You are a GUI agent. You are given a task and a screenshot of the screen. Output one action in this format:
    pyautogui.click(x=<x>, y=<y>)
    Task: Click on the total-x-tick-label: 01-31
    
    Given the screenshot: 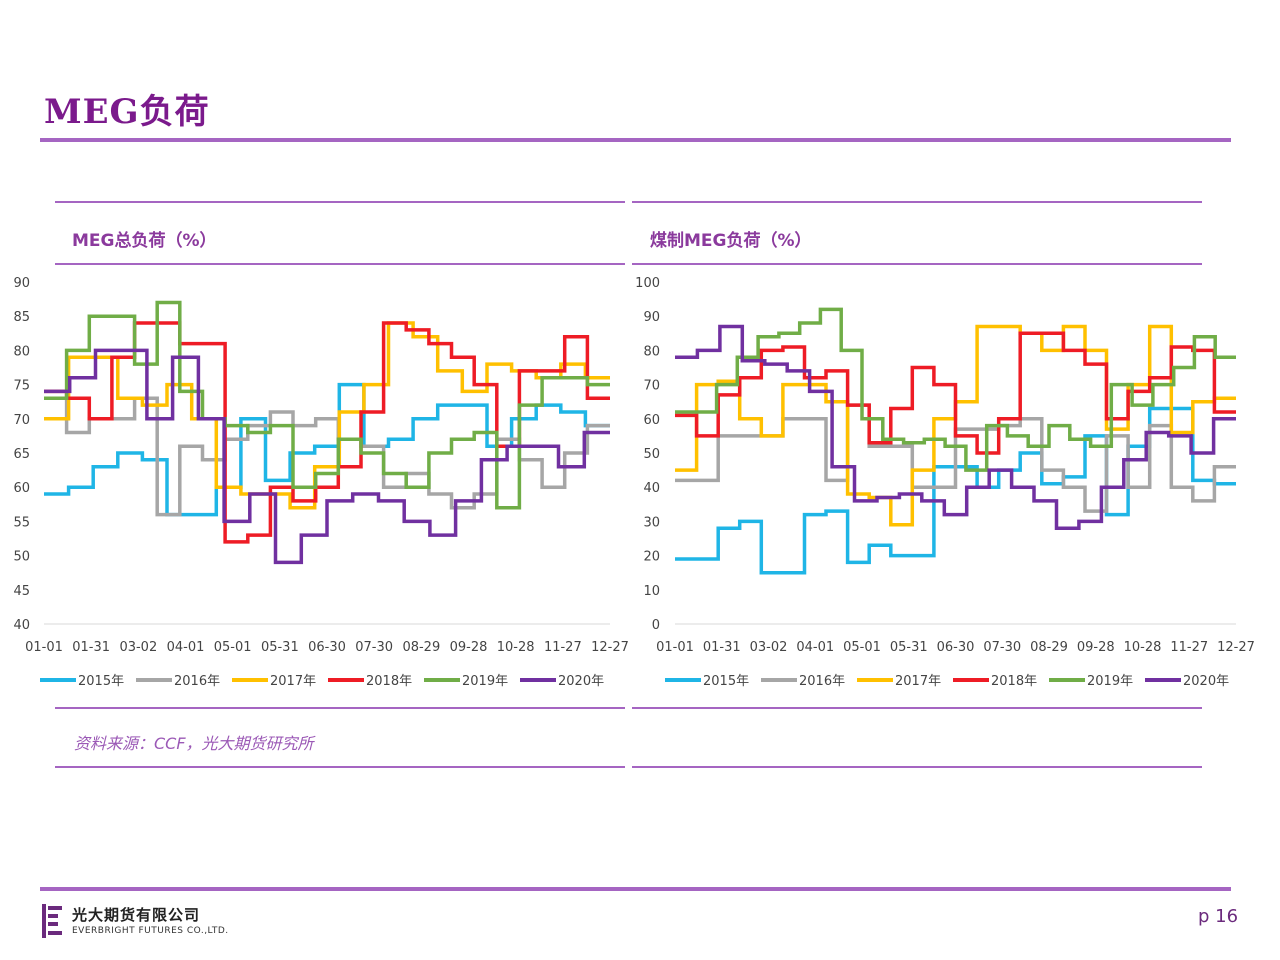 What is the action you would take?
    pyautogui.click(x=91, y=647)
    